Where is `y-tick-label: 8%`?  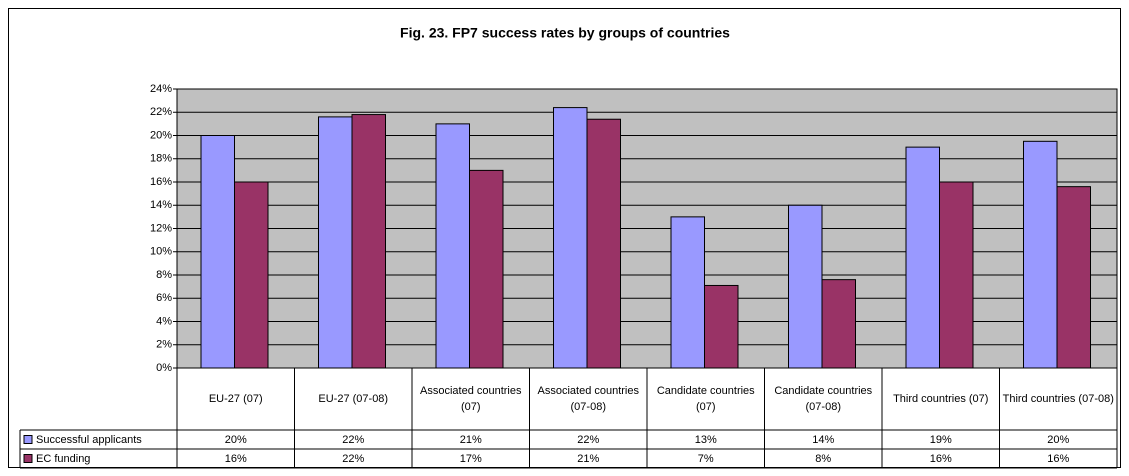 y-tick-label: 8% is located at coordinates (164, 275).